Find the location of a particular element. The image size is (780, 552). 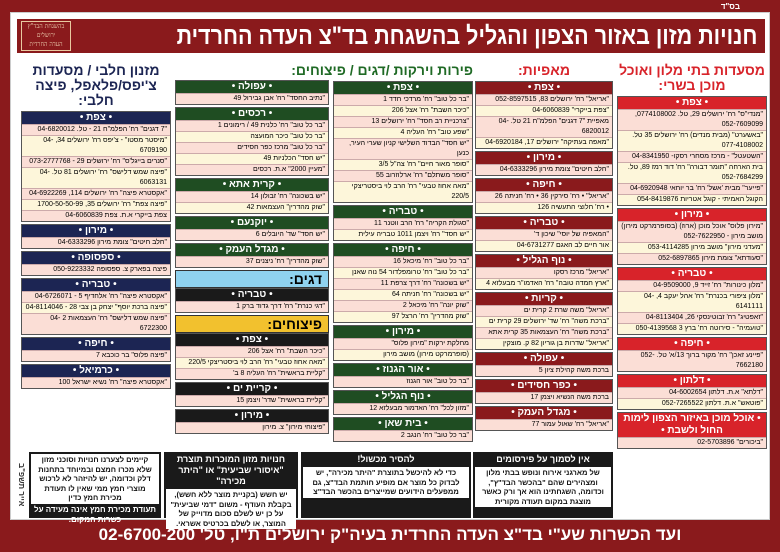

store-listing: "יש חסד" הכלניות 49 is located at coordinates (252, 158).